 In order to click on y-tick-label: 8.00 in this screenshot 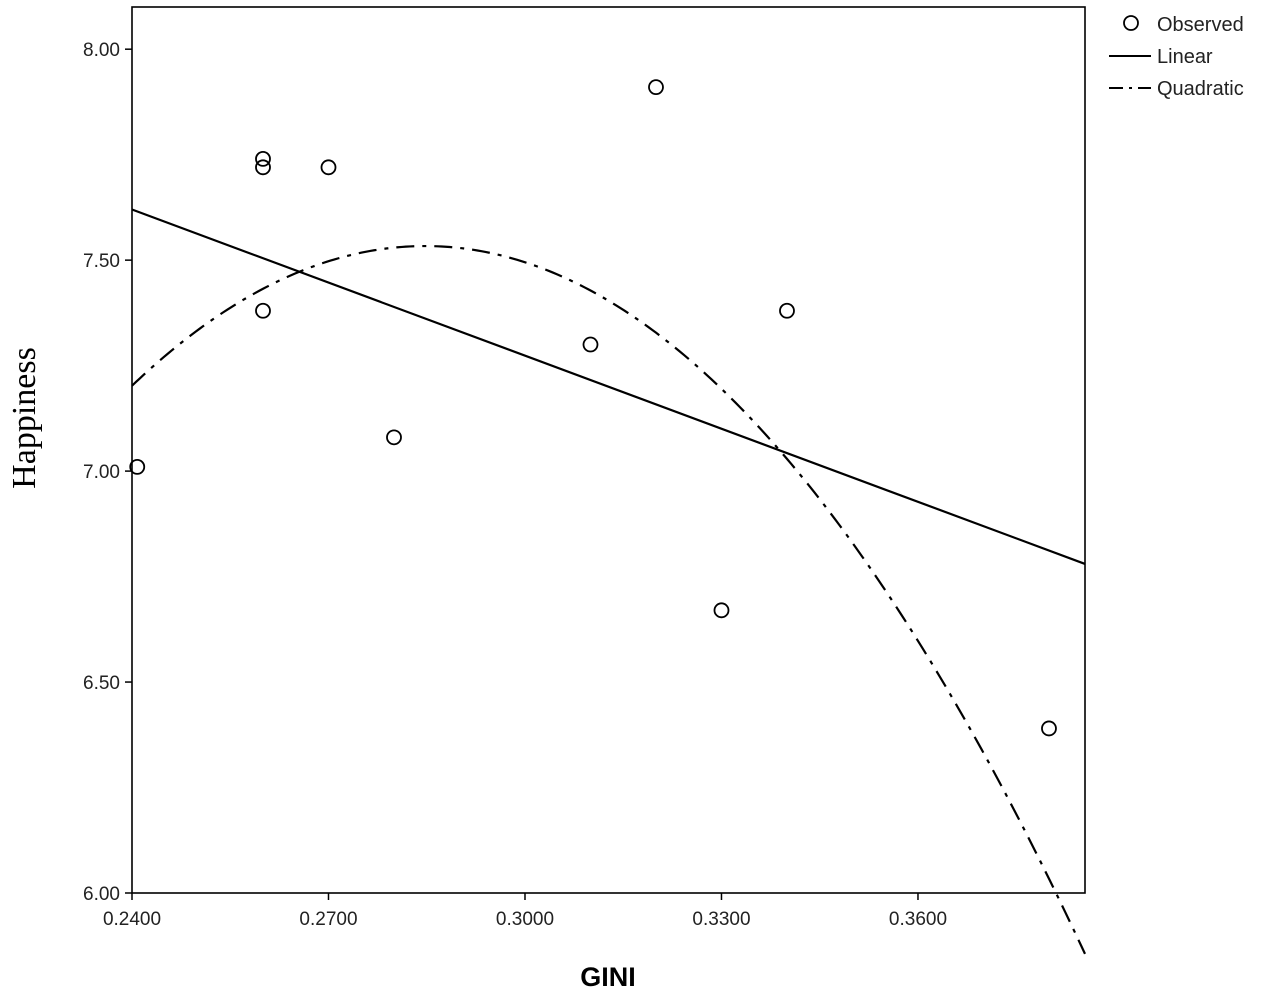, I will do `click(101, 50)`.